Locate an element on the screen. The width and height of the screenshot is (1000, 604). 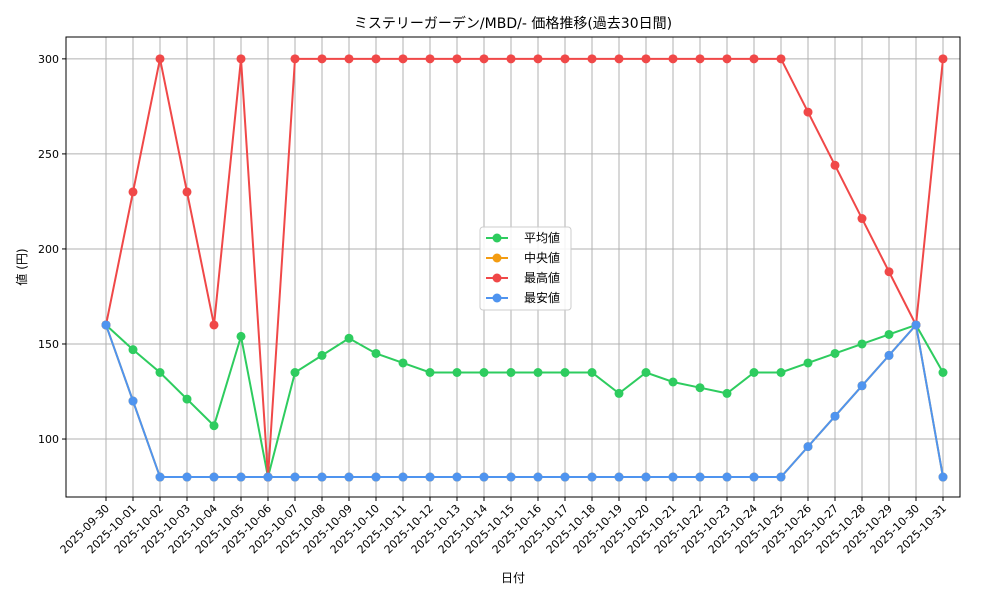
y-axis-label: 値 (円) is located at coordinates (21, 266).